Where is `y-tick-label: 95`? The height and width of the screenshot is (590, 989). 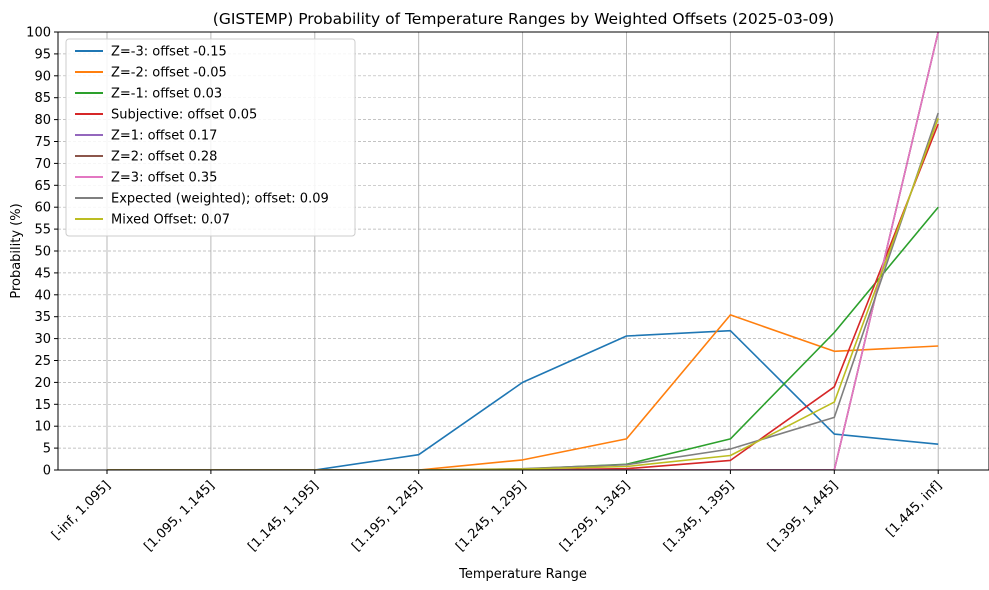 y-tick-label: 95 is located at coordinates (42, 54).